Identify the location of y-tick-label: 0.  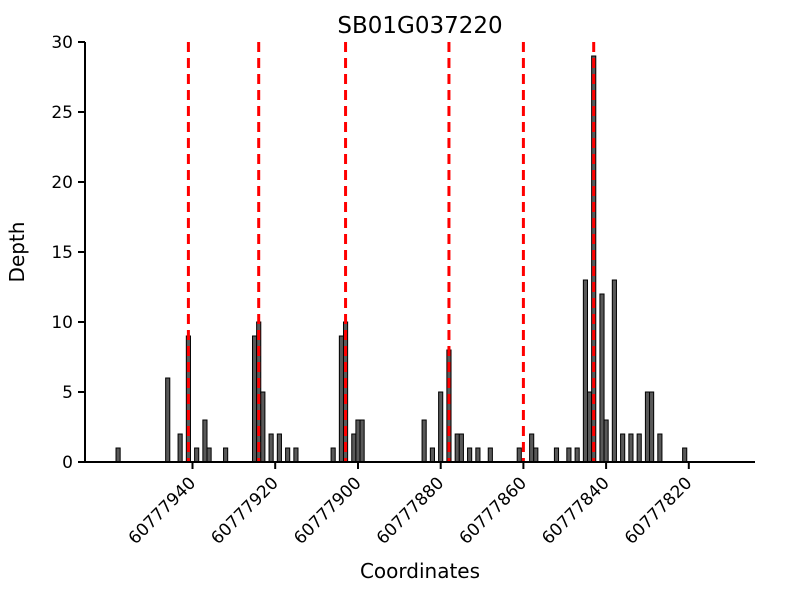
(67, 463).